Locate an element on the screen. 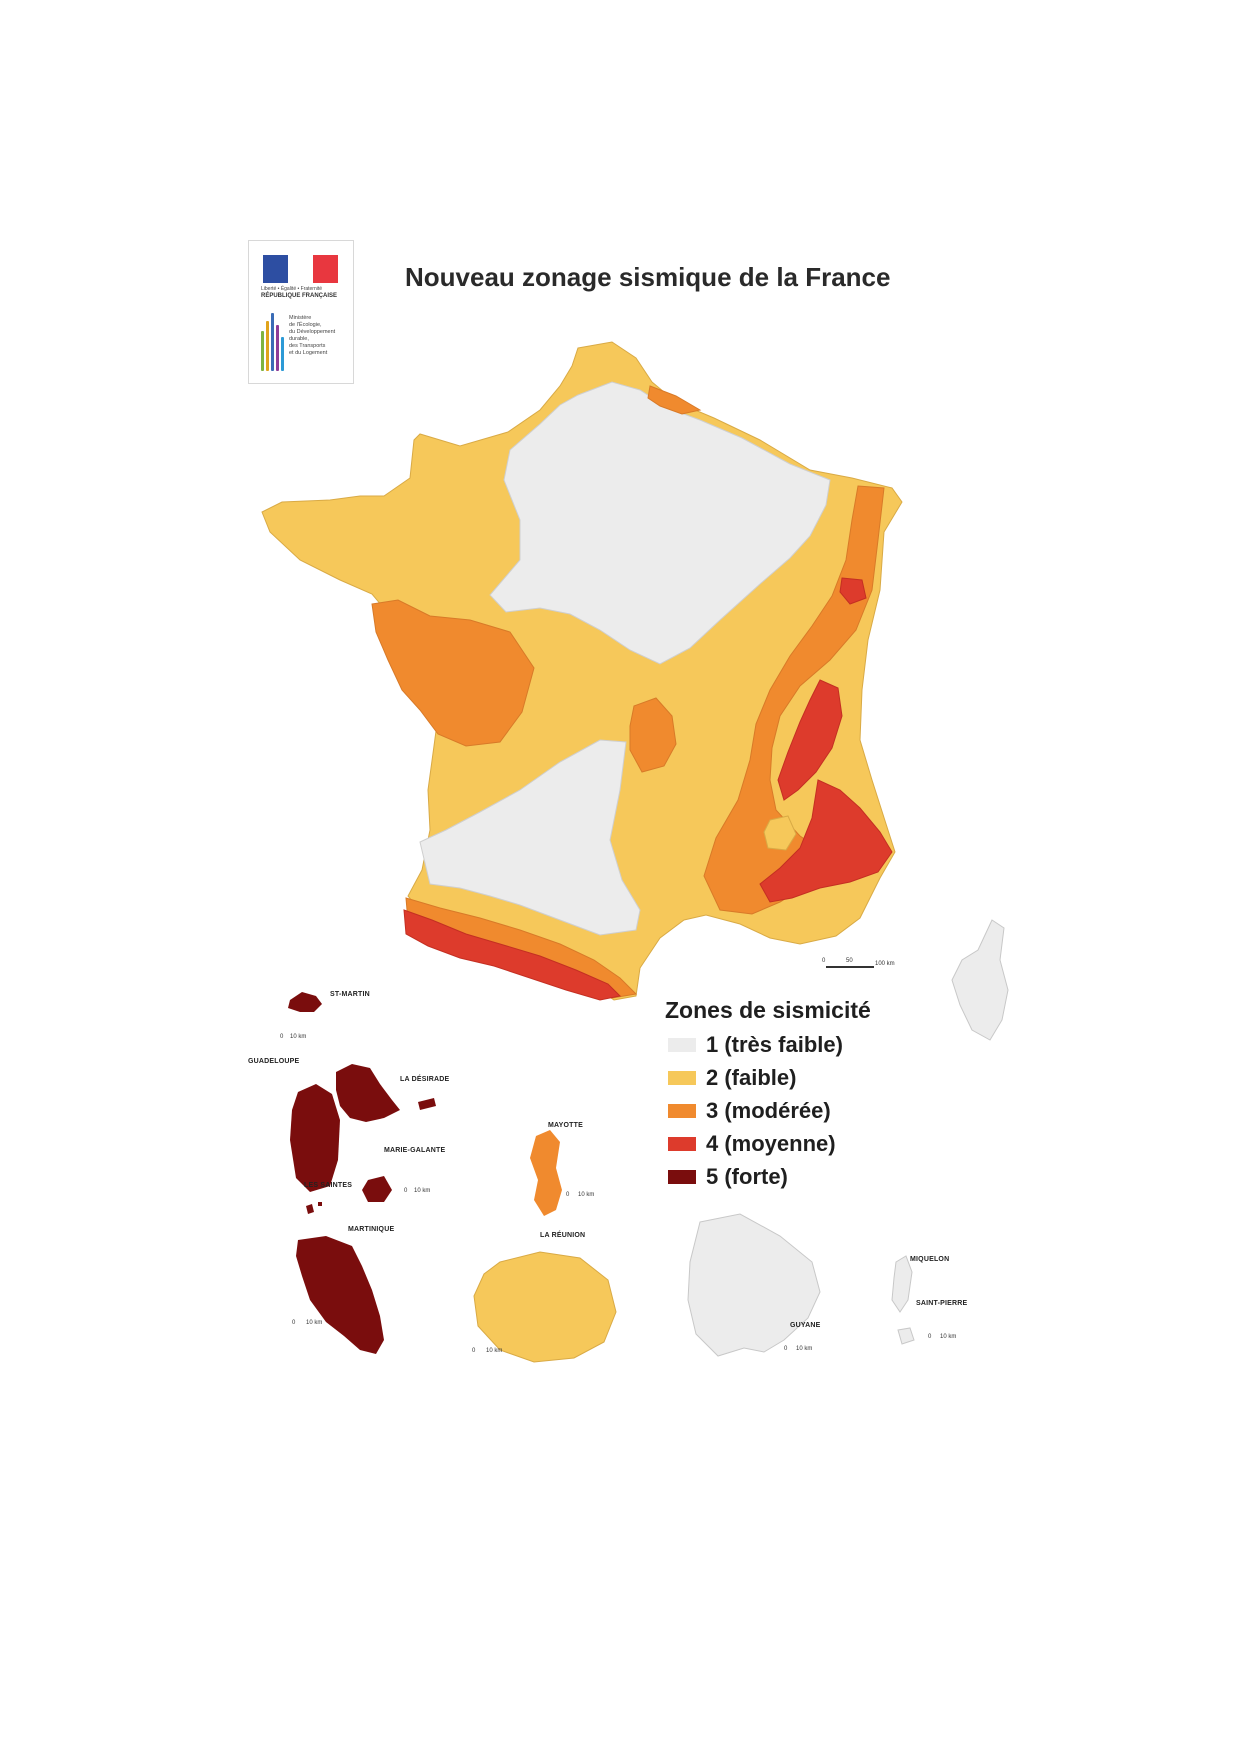 The width and height of the screenshot is (1240, 1754). label-marie-galante: MARIE-GALANTE is located at coordinates (415, 1150).